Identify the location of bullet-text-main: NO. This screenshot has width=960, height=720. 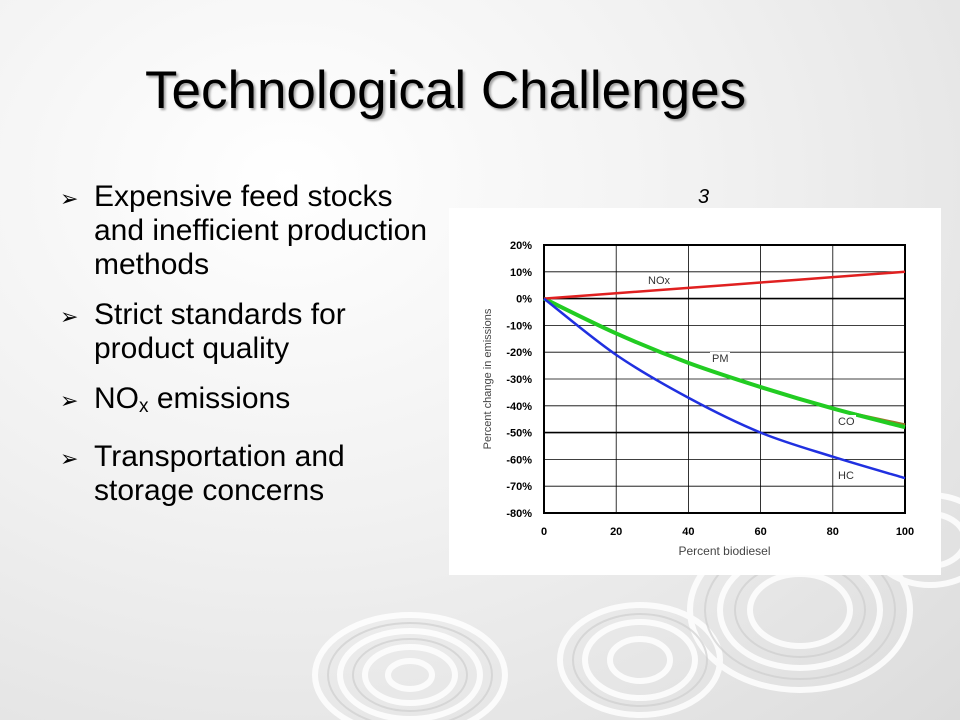
(116, 398).